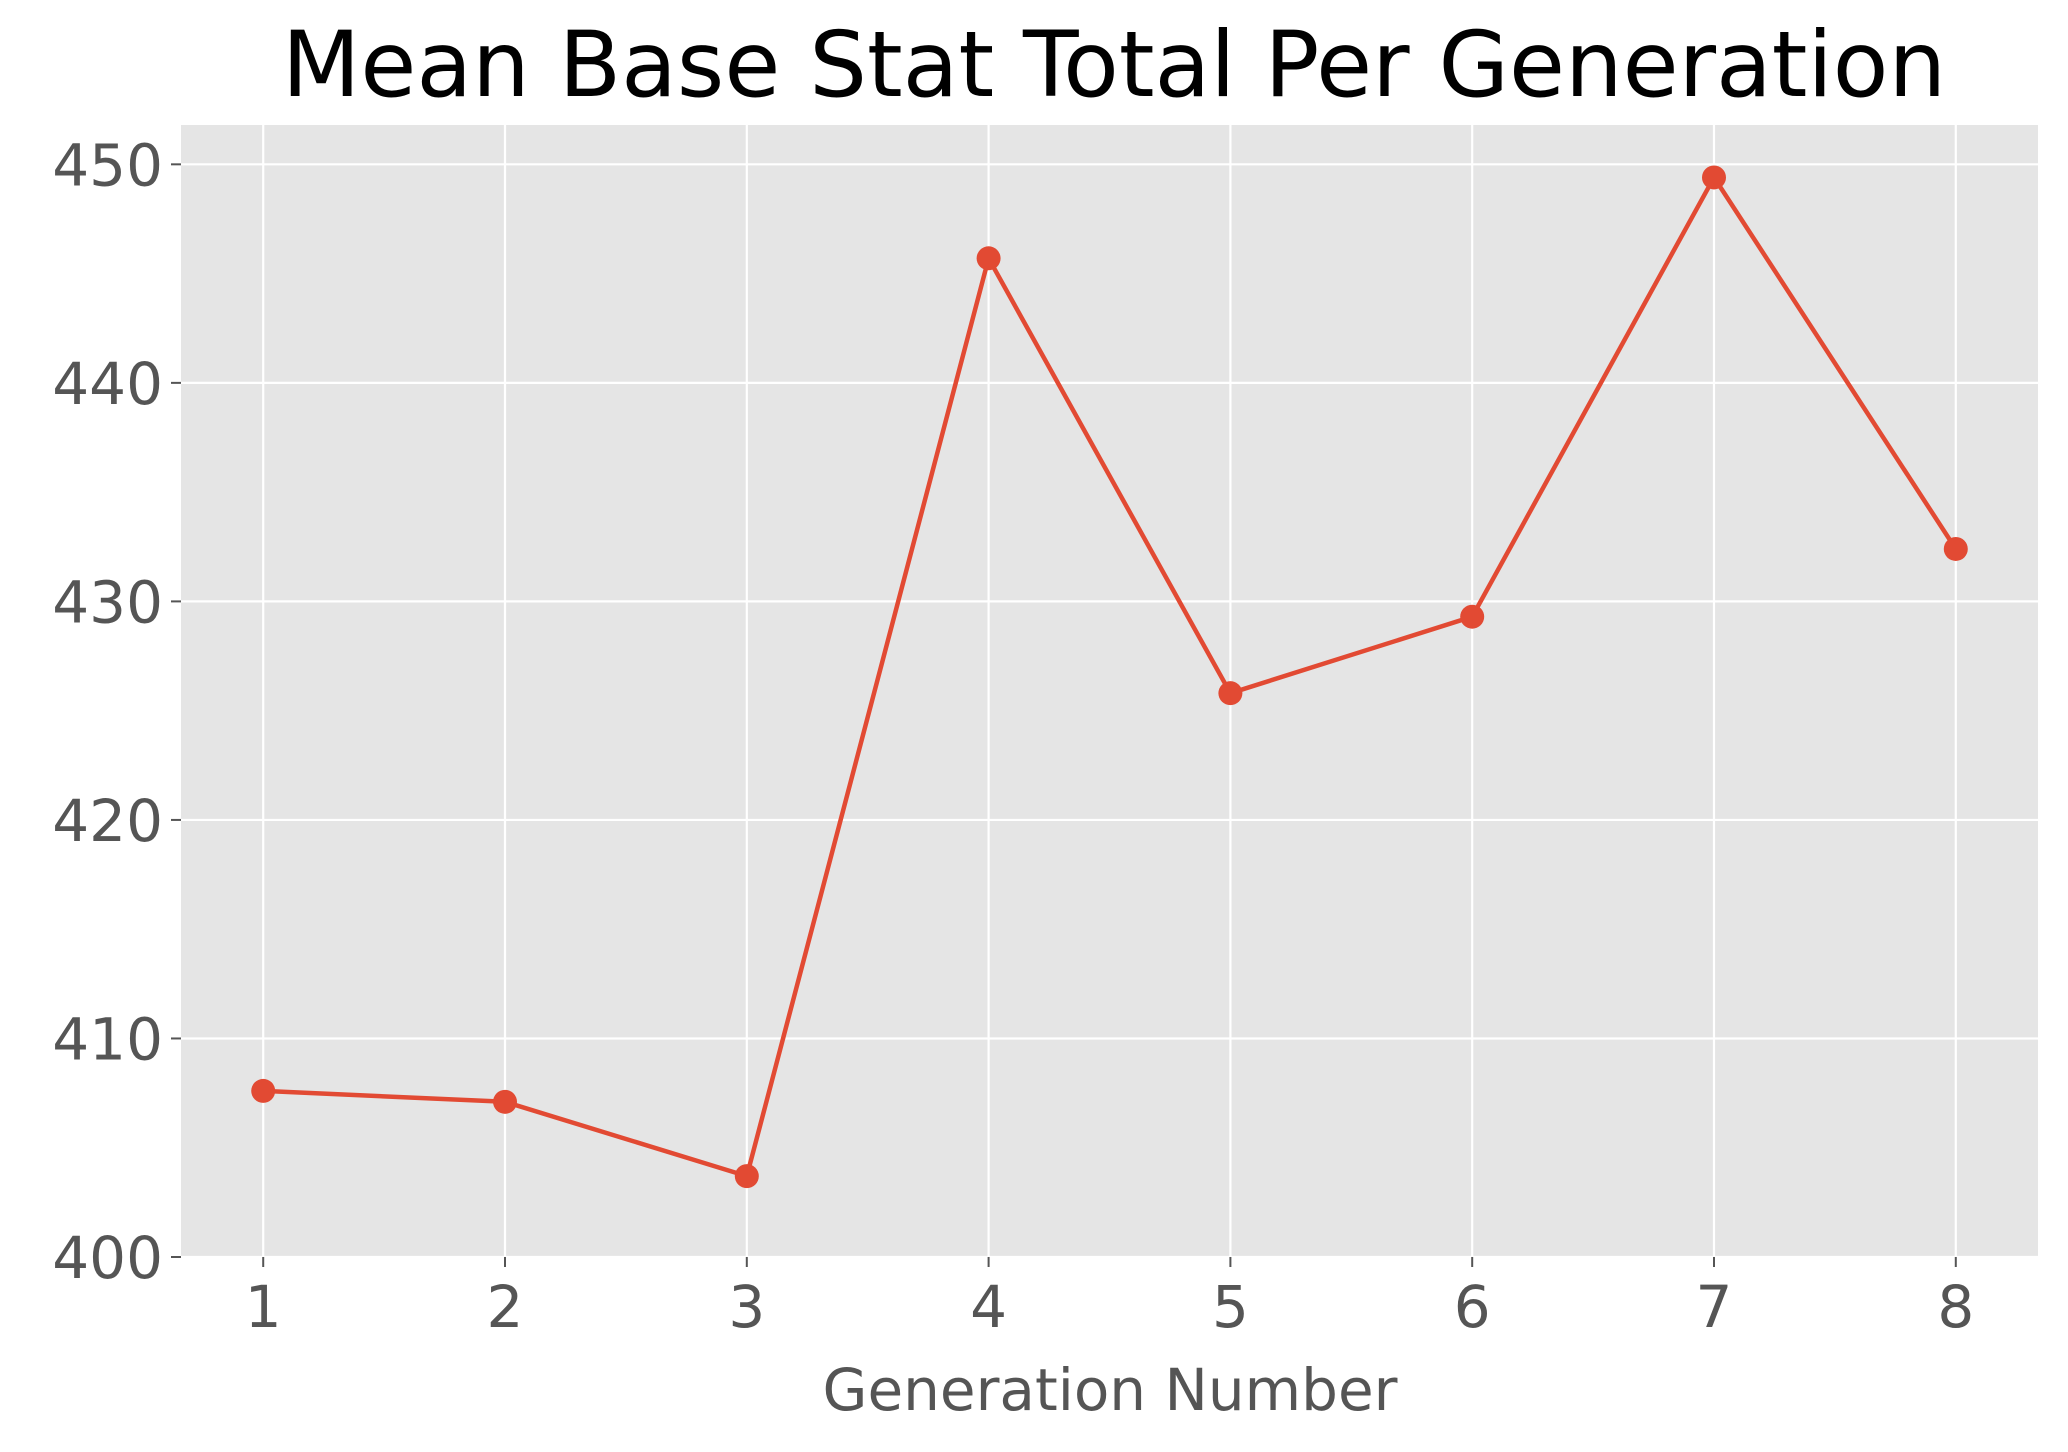  I want to click on x-tick-label: 2, so click(505, 1307).